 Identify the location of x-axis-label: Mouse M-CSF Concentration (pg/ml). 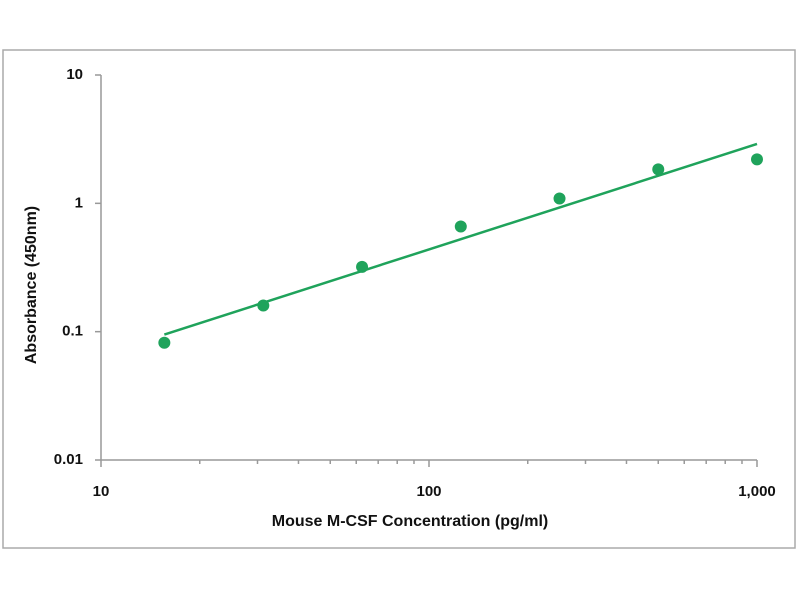
(410, 521).